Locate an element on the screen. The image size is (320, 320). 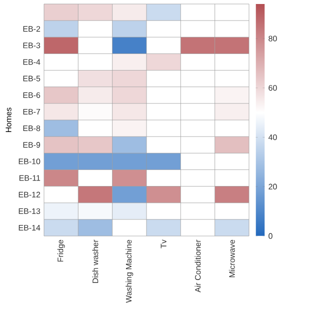
x-tick-label: Microwave is located at coordinates (231, 259).